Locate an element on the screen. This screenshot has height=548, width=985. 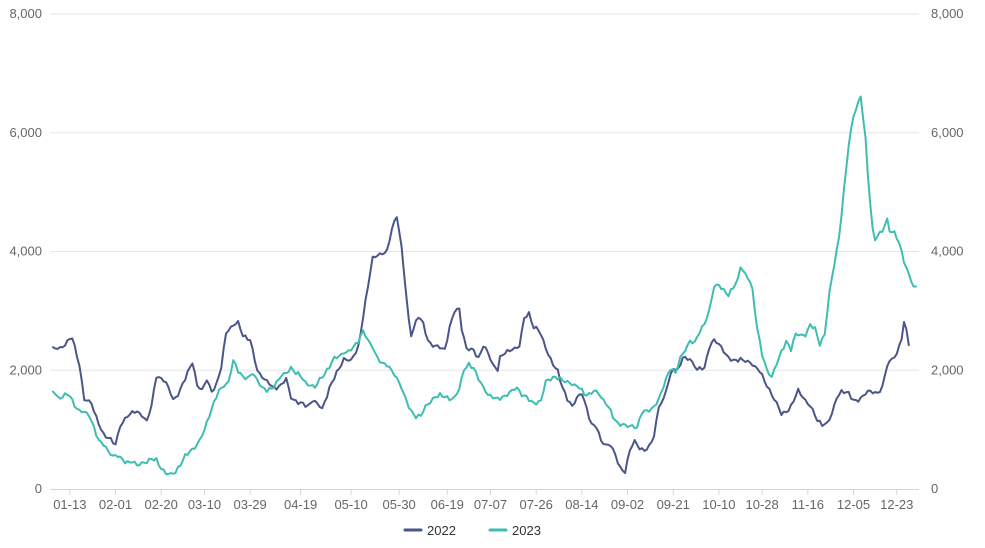
x-tick-label: 08-14 is located at coordinates (581, 504).